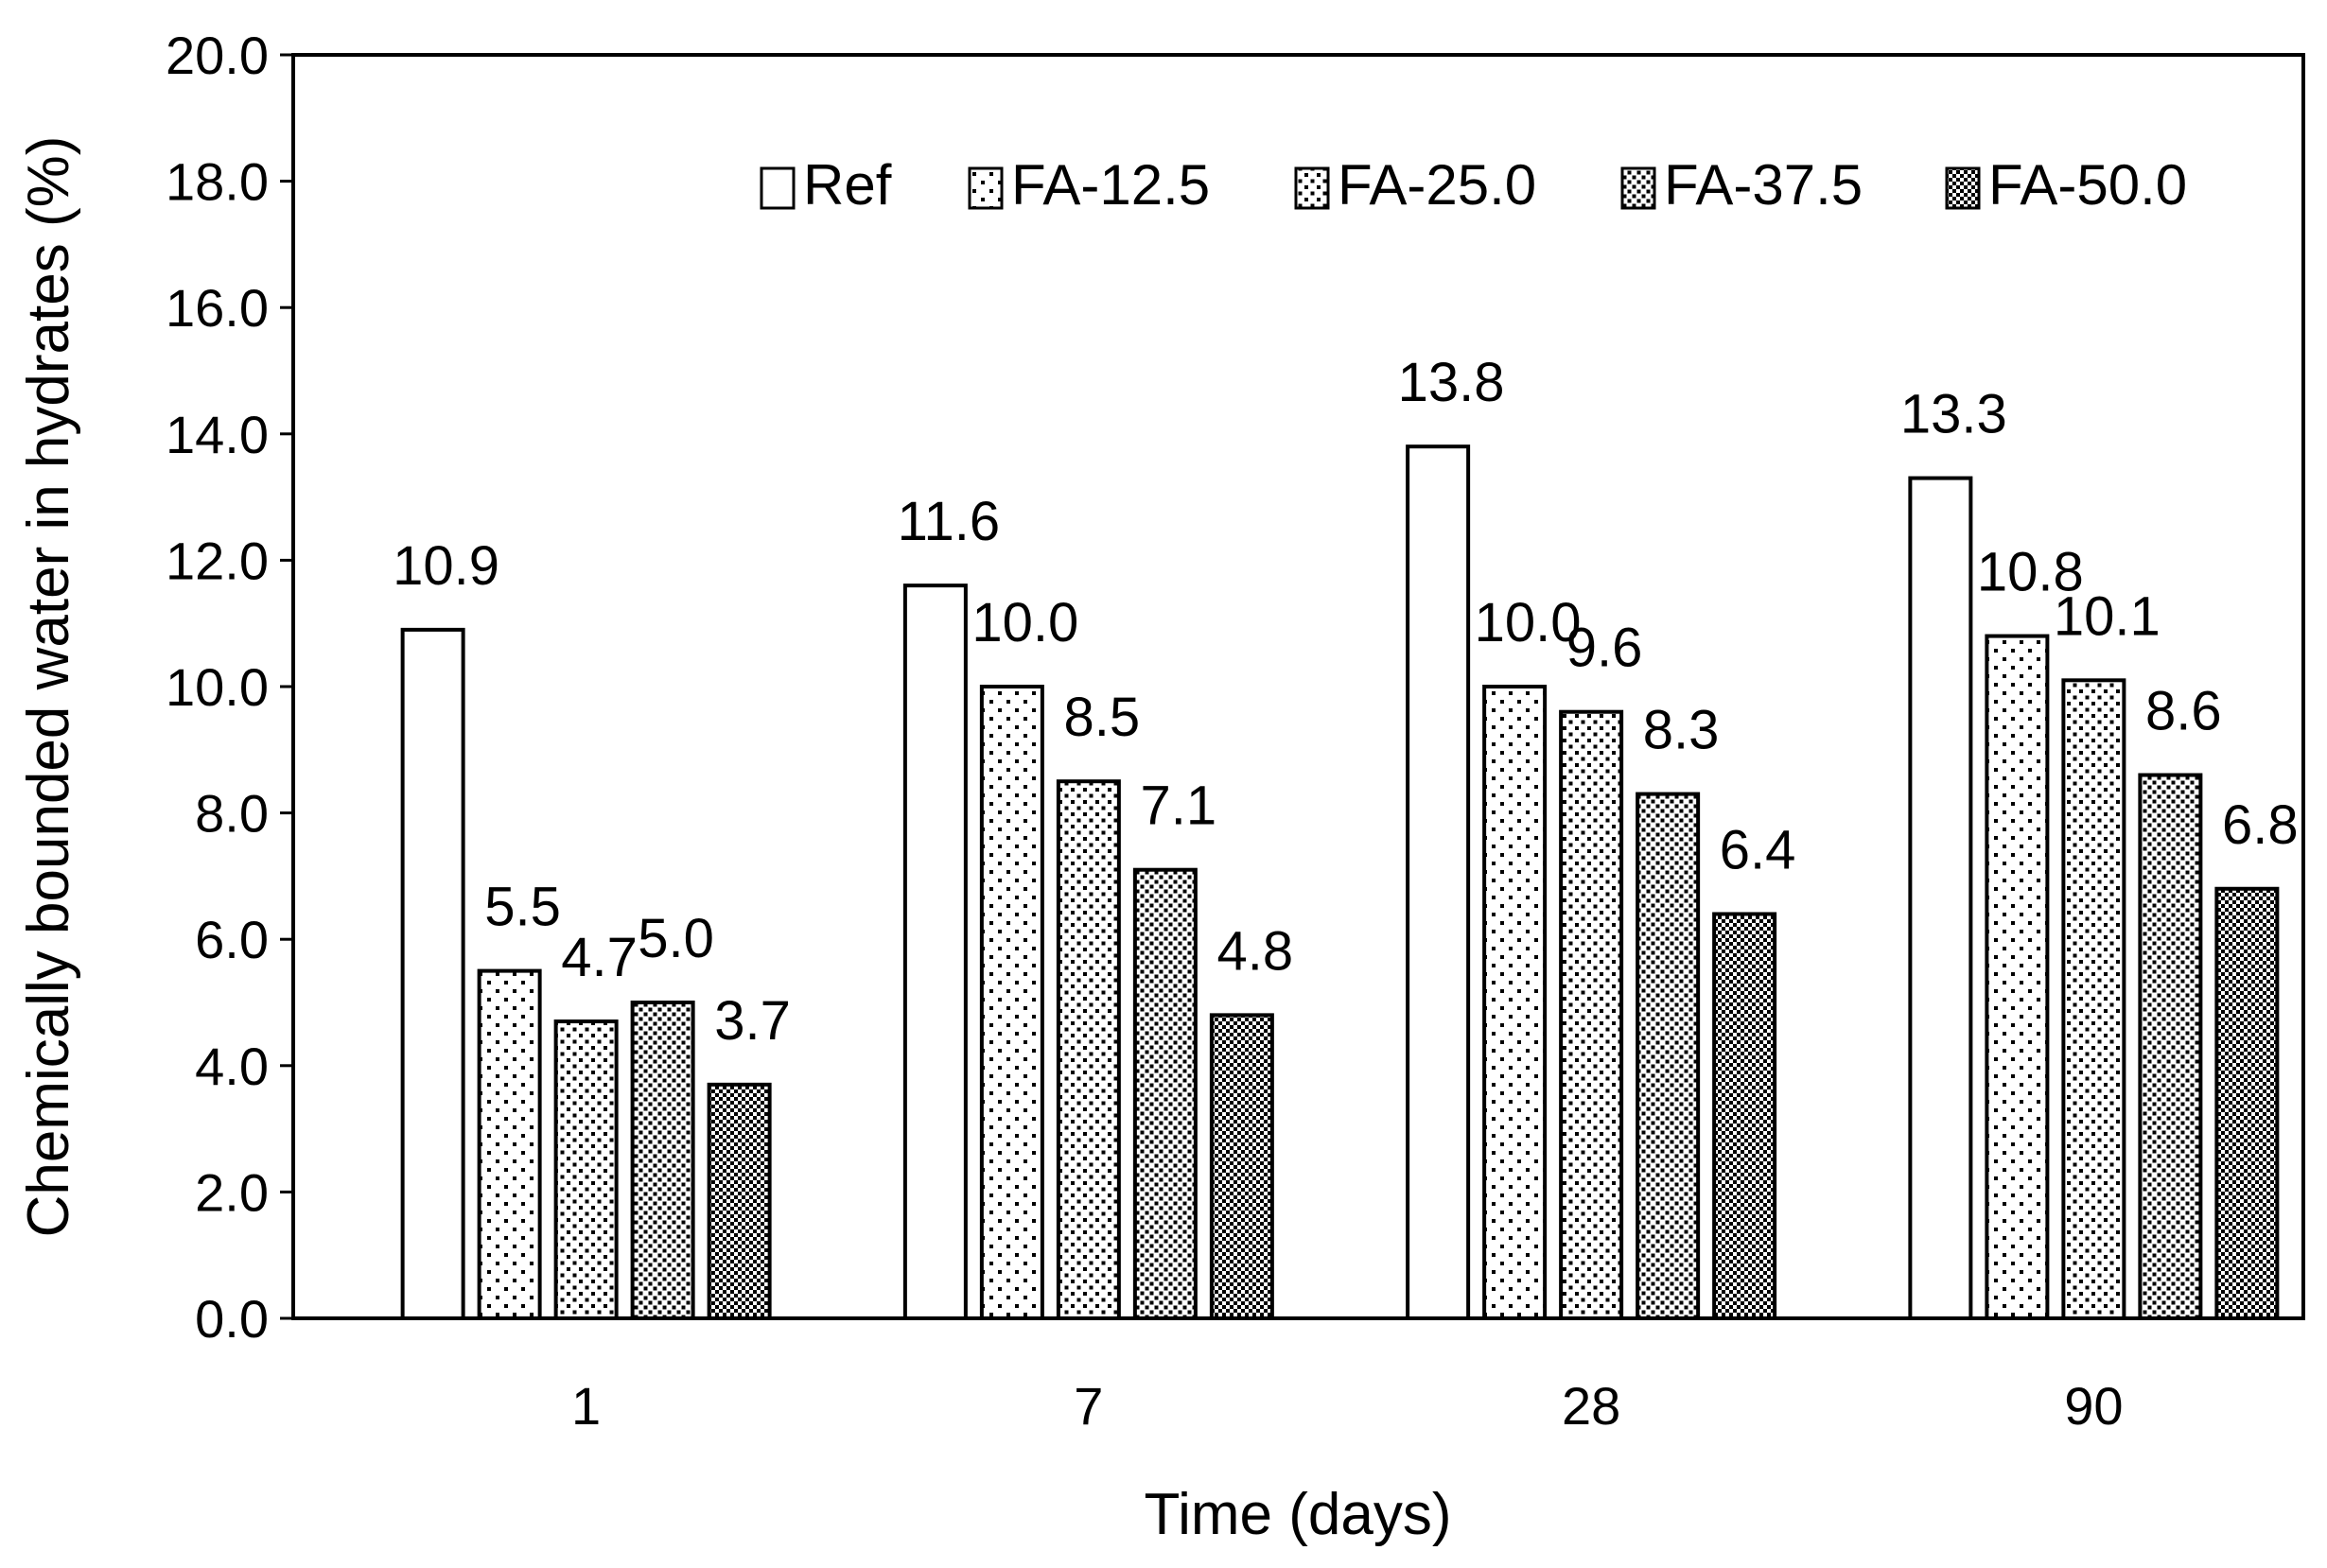 Image resolution: width=2327 pixels, height=1568 pixels. Describe the element at coordinates (446, 566) in the screenshot. I see `data-label: 10.9` at that location.